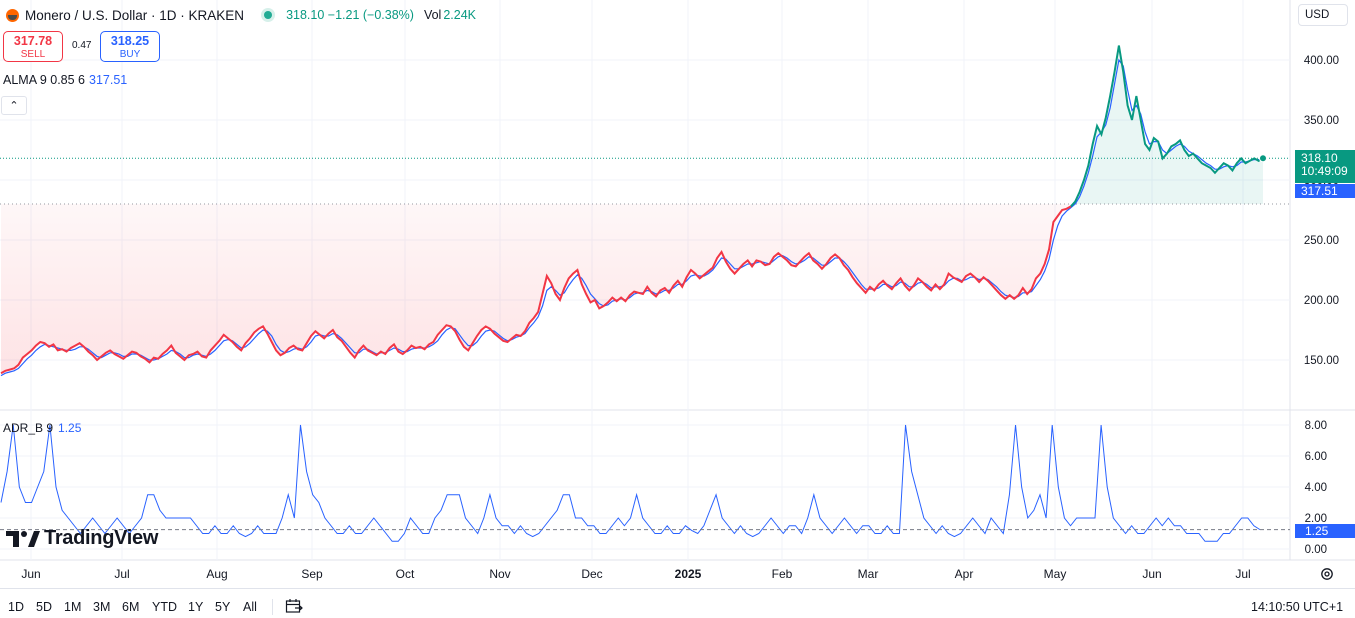 The width and height of the screenshot is (1355, 618). What do you see at coordinates (268, 15) in the screenshot?
I see `market-status-icon` at bounding box center [268, 15].